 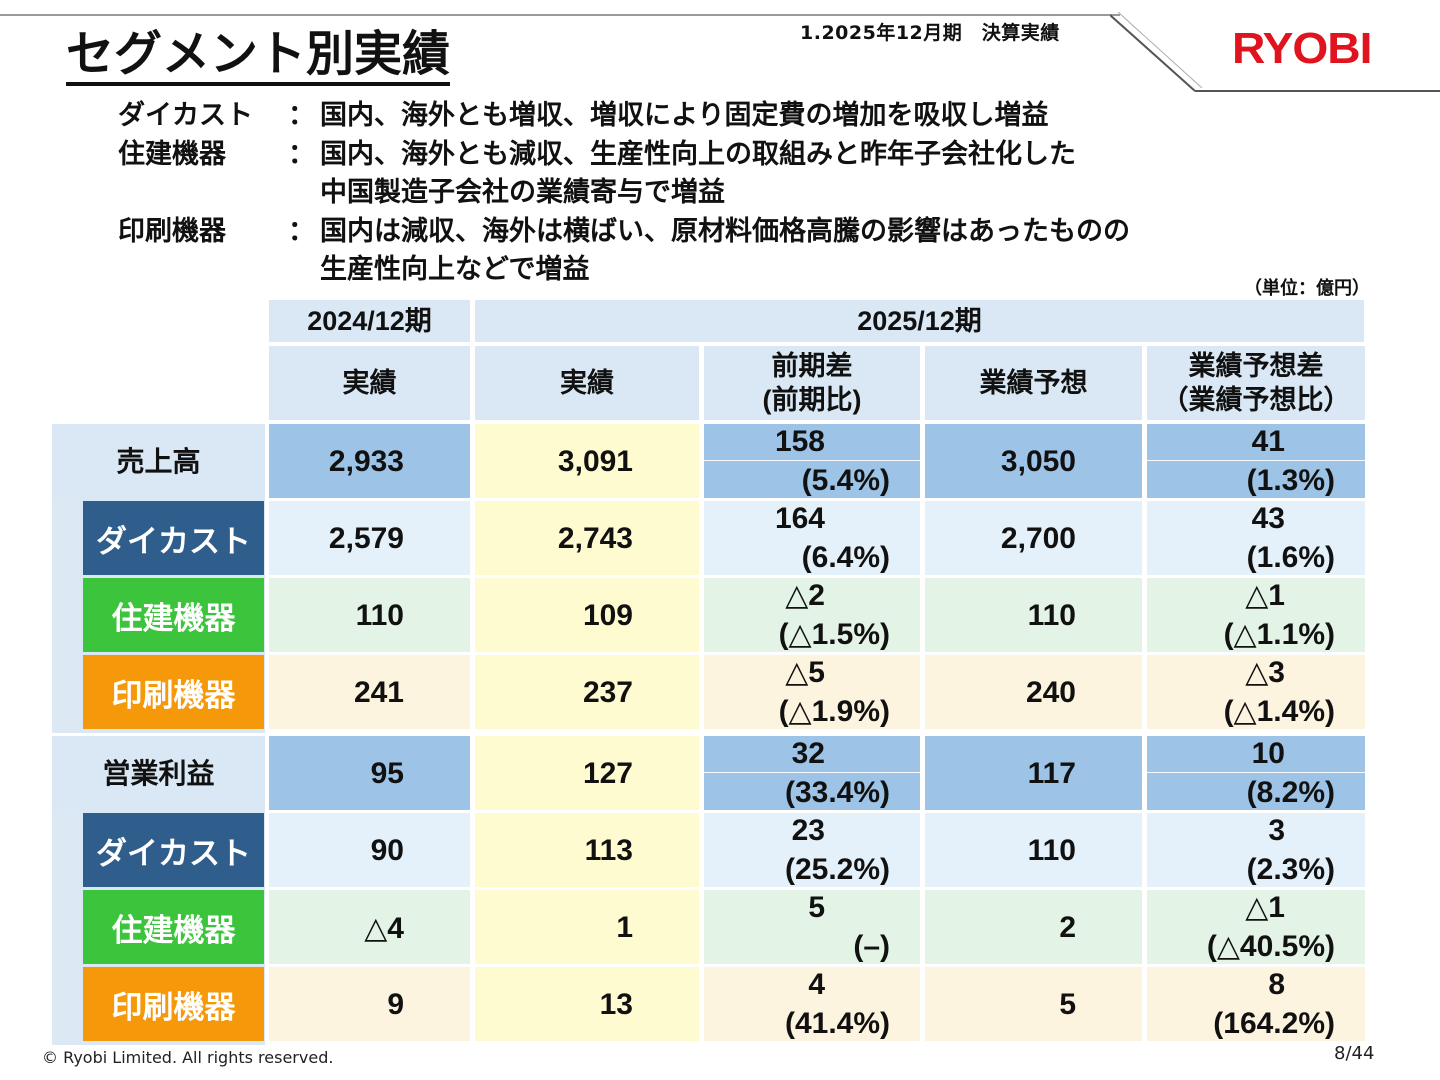 I want to click on forecast-diff-value: 8, so click(x=1276, y=984).